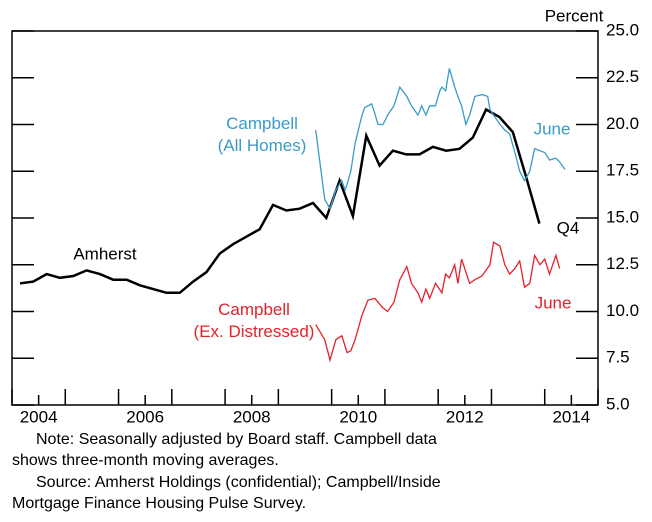 The height and width of the screenshot is (522, 652). Describe the element at coordinates (262, 134) in the screenshot. I see `series-label: Campbell (All Homes)` at that location.